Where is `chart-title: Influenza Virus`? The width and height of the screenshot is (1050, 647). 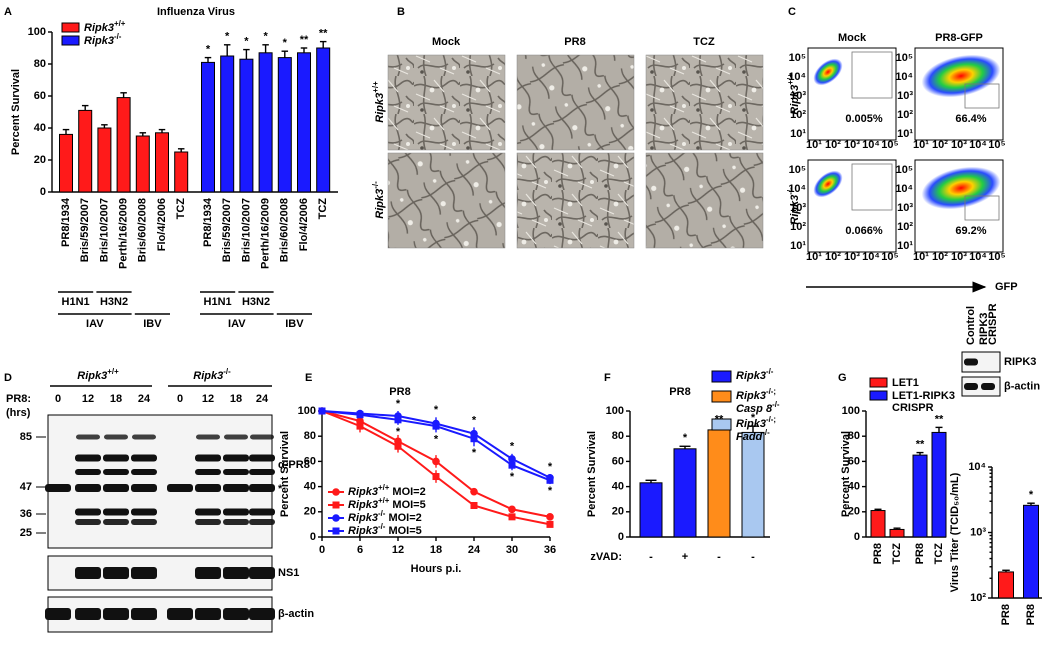
chart-title: Influenza Virus is located at coordinates (196, 12).